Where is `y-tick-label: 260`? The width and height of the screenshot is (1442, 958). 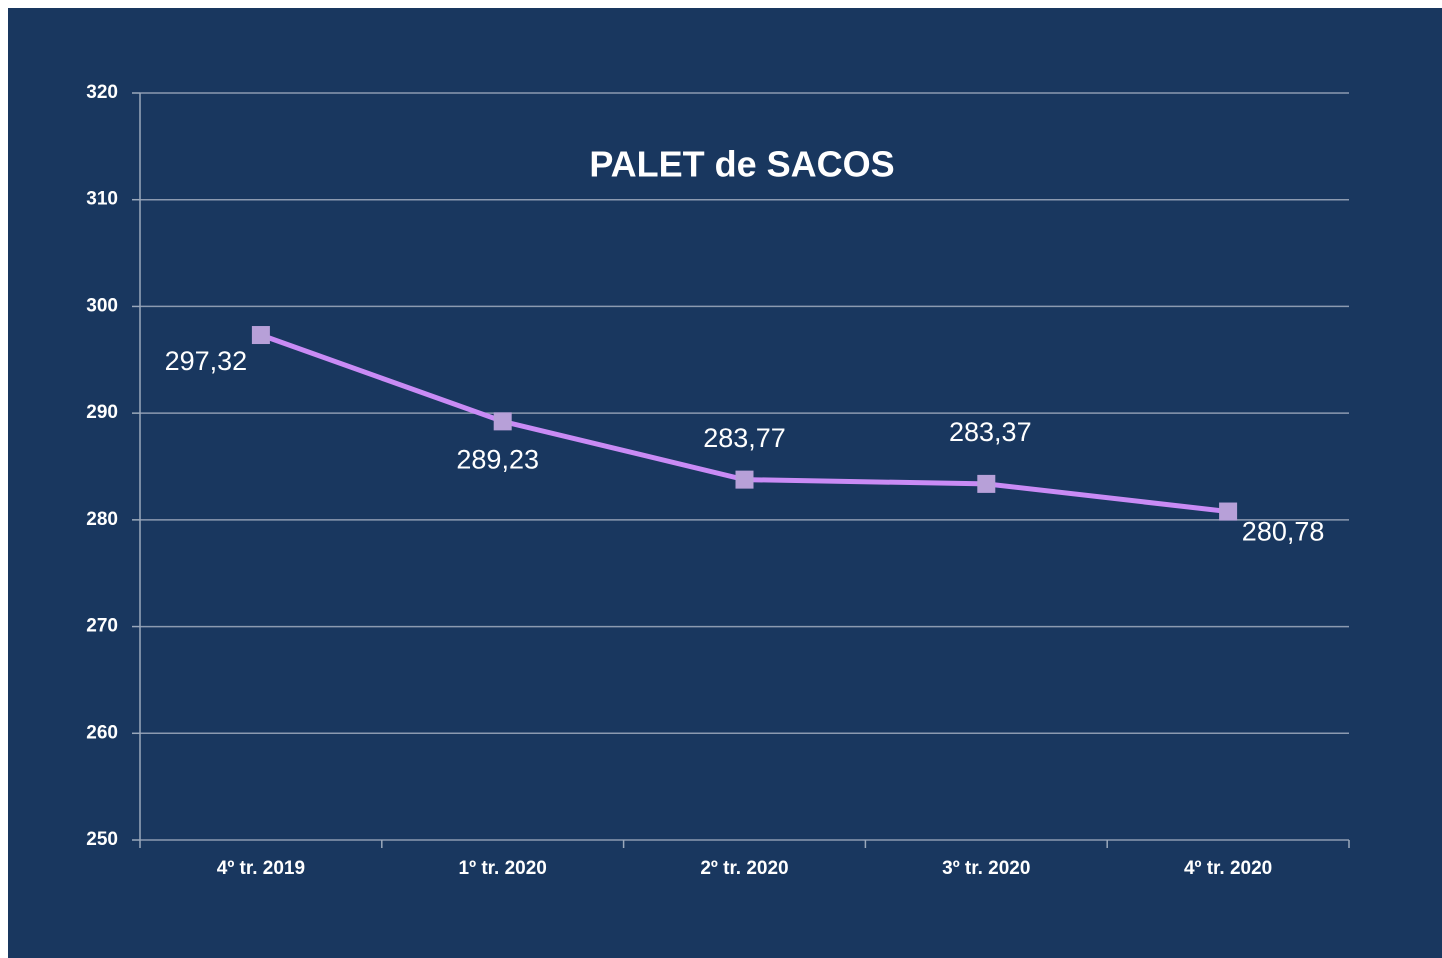
y-tick-label: 260 is located at coordinates (102, 732).